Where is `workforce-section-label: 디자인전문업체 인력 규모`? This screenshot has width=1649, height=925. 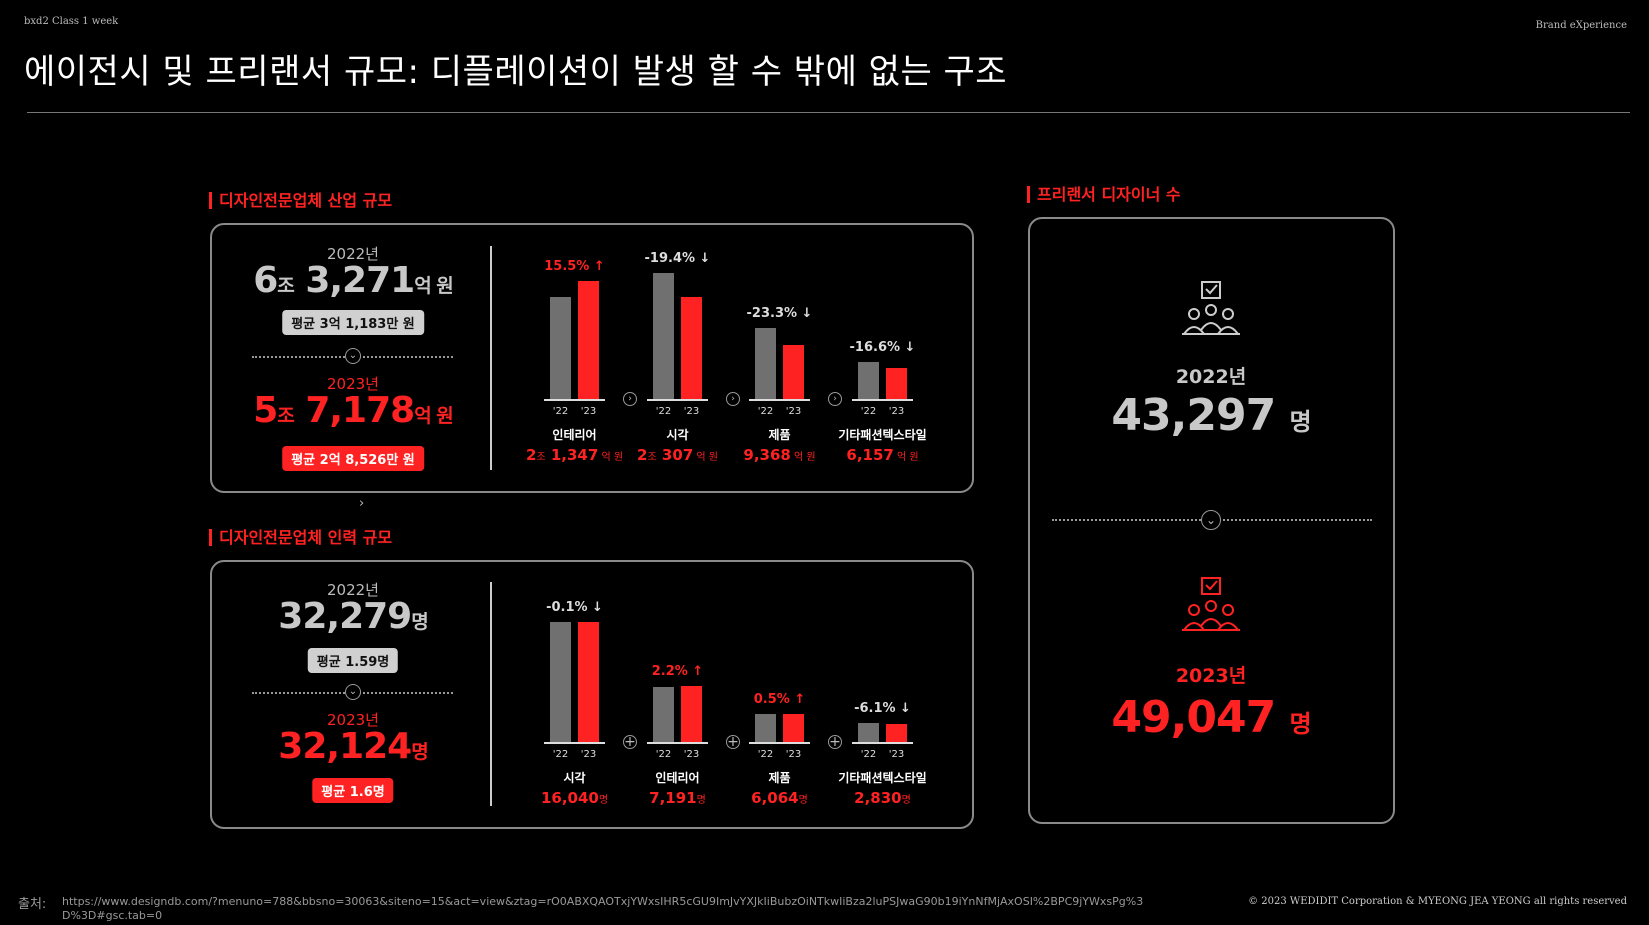 workforce-section-label: 디자인전문업체 인력 규모 is located at coordinates (300, 537).